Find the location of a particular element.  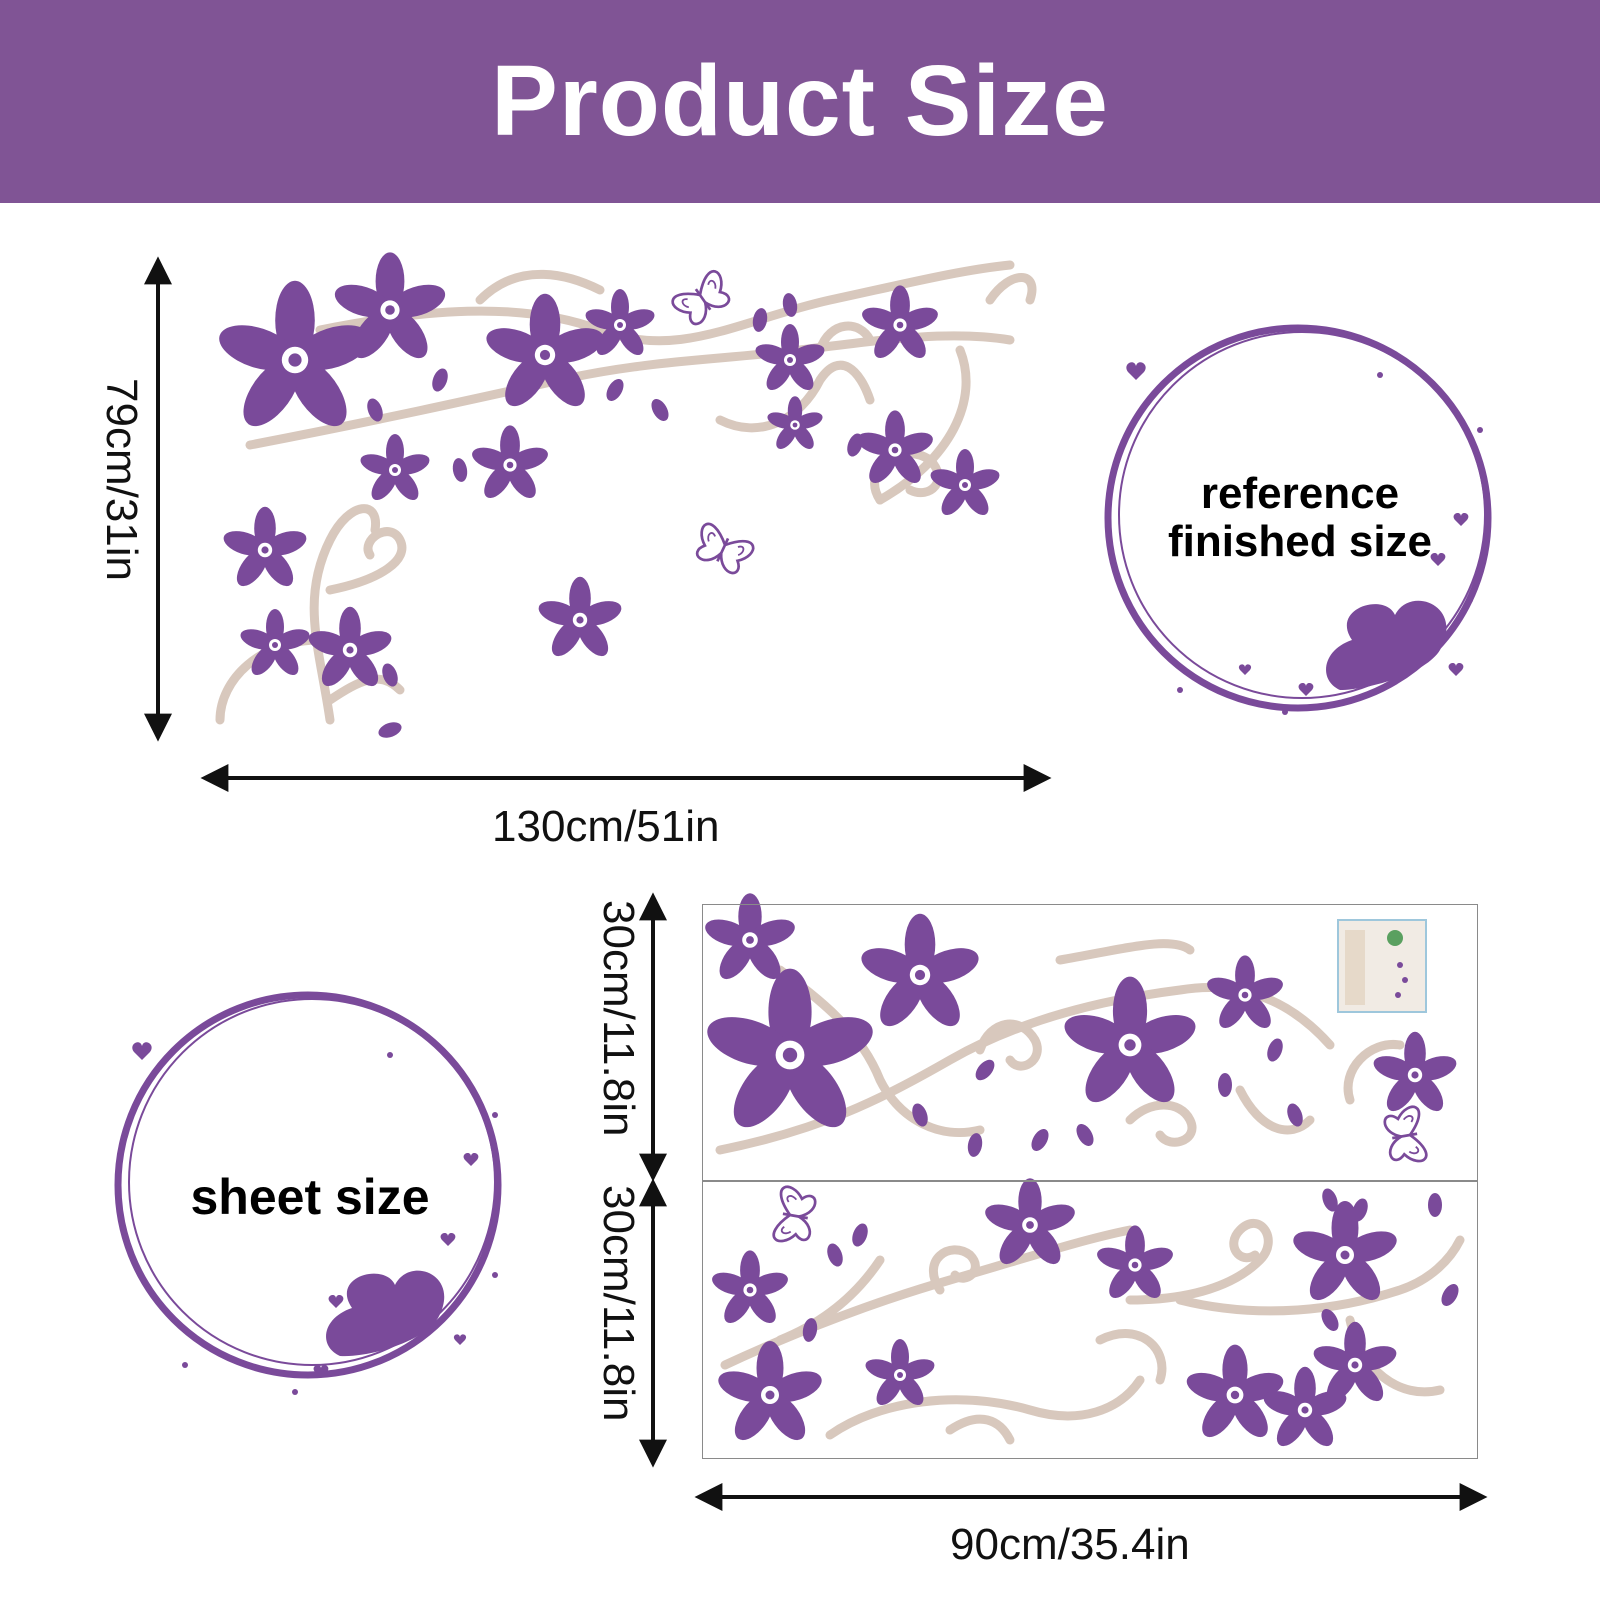

page-title: Product Size is located at coordinates (800, 101).